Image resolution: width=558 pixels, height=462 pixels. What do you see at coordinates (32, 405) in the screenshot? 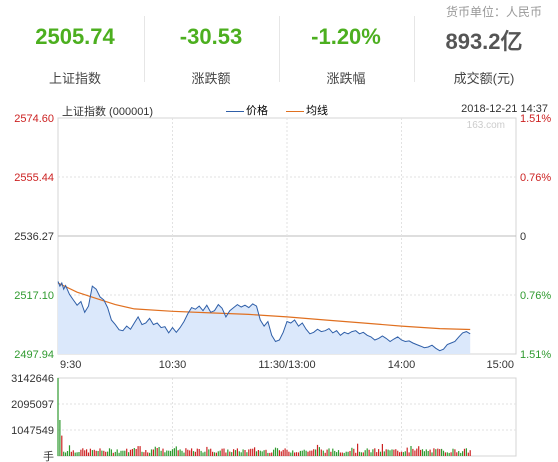
I see `volume-y-tick: 2095097` at bounding box center [32, 405].